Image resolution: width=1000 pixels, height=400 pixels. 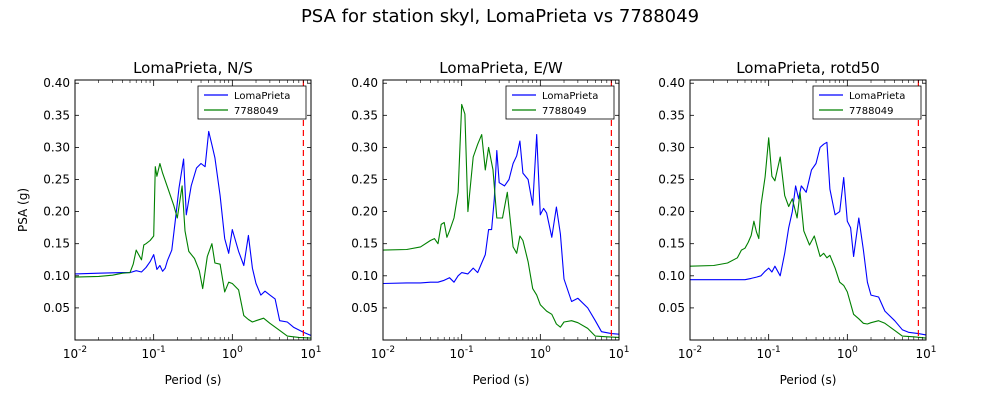 I want to click on panel-title: LomaPrieta, rotd50, so click(x=808, y=68).